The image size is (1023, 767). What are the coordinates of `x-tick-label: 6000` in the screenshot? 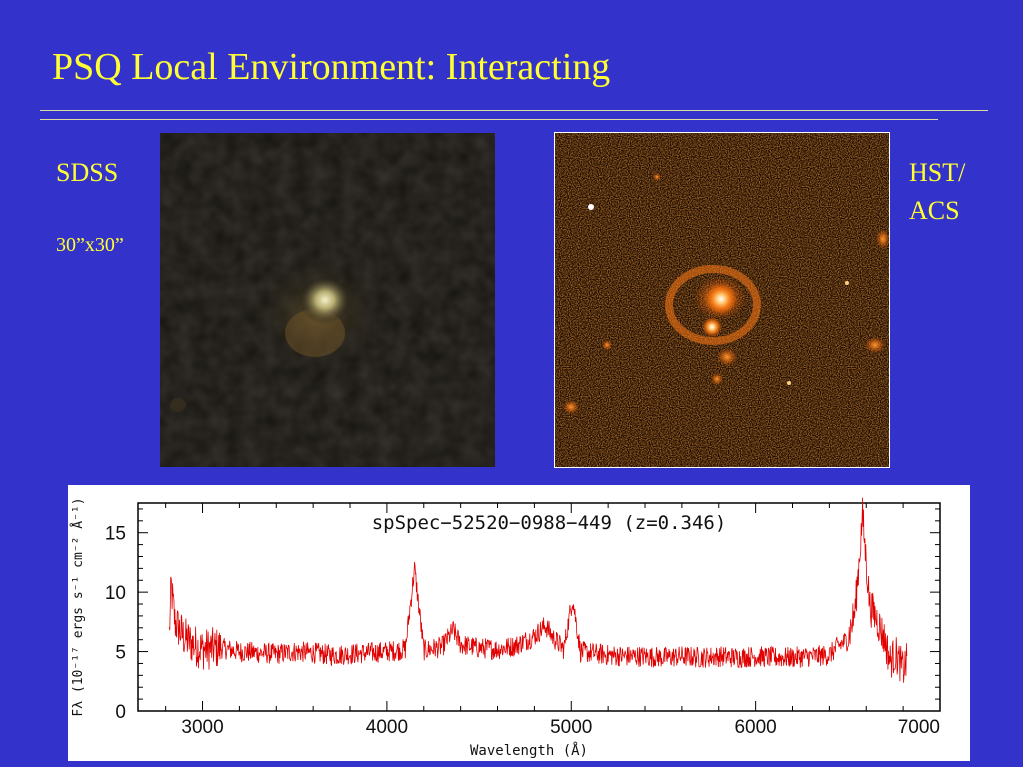 It's located at (755, 727).